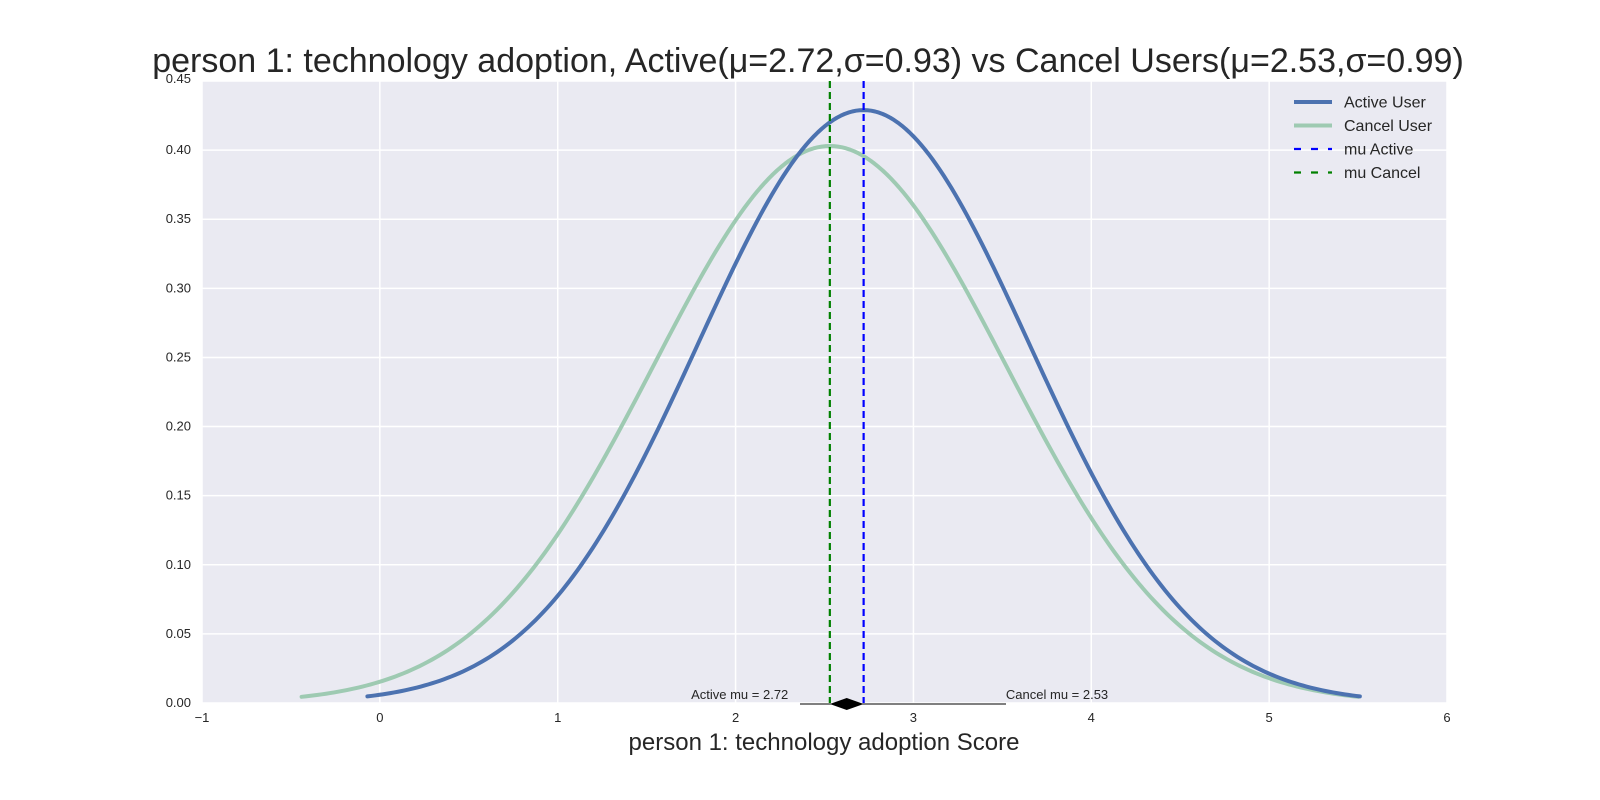 The height and width of the screenshot is (800, 1600). Describe the element at coordinates (178, 390) in the screenshot. I see `y-tick-labels: 0.00 0.05 0.10 0.15 0.20 0.25 0.30 0.35 0.40 0.45` at that location.